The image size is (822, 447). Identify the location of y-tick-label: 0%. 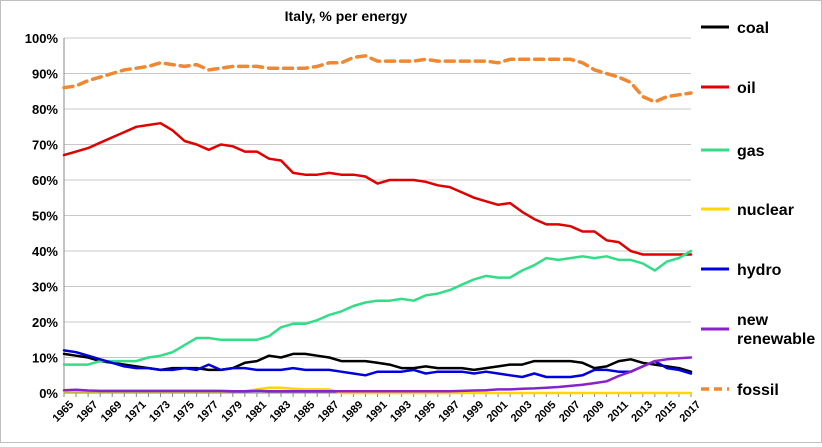
(48, 393).